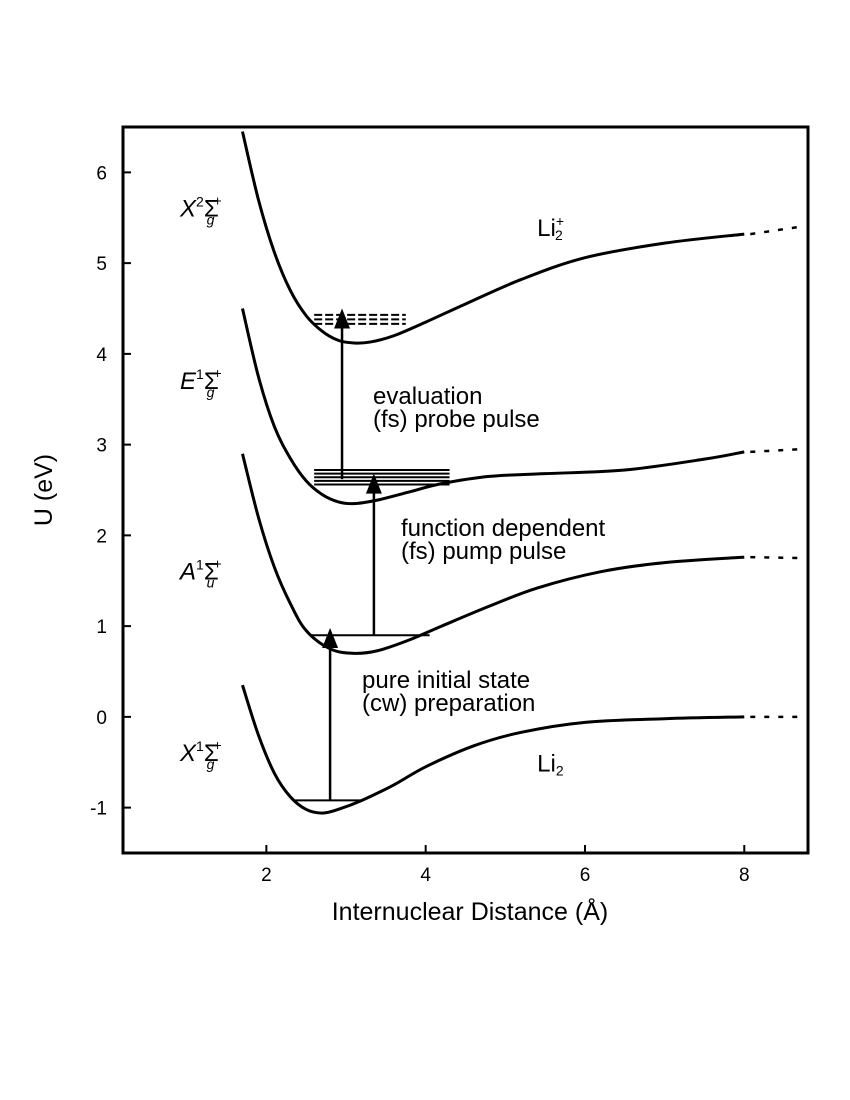 This screenshot has width=850, height=1100. Describe the element at coordinates (101, 355) in the screenshot. I see `y-tick-label: 4` at that location.